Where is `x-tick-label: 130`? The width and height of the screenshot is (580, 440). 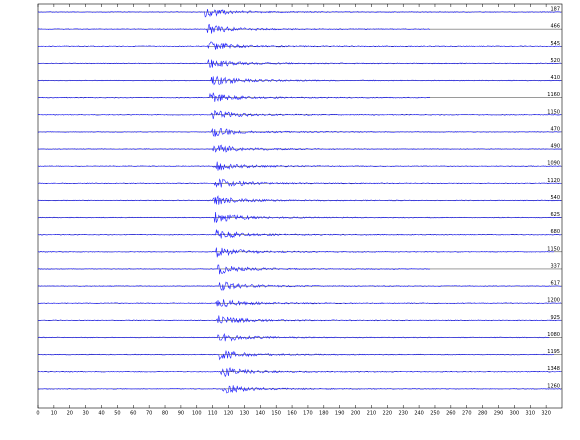 x-tick-label: 130 is located at coordinates (245, 414).